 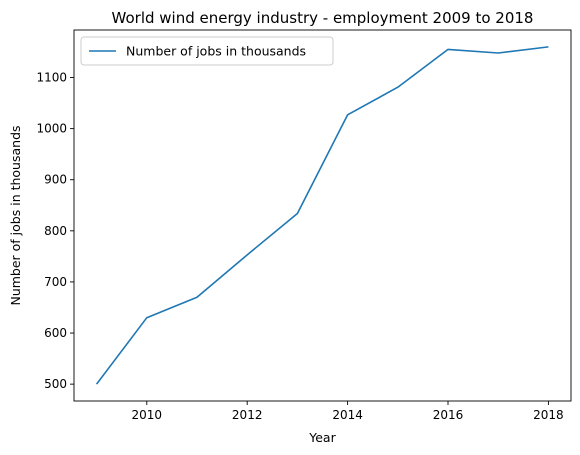 What do you see at coordinates (247, 415) in the screenshot?
I see `x-tick-label-2012: 2012` at bounding box center [247, 415].